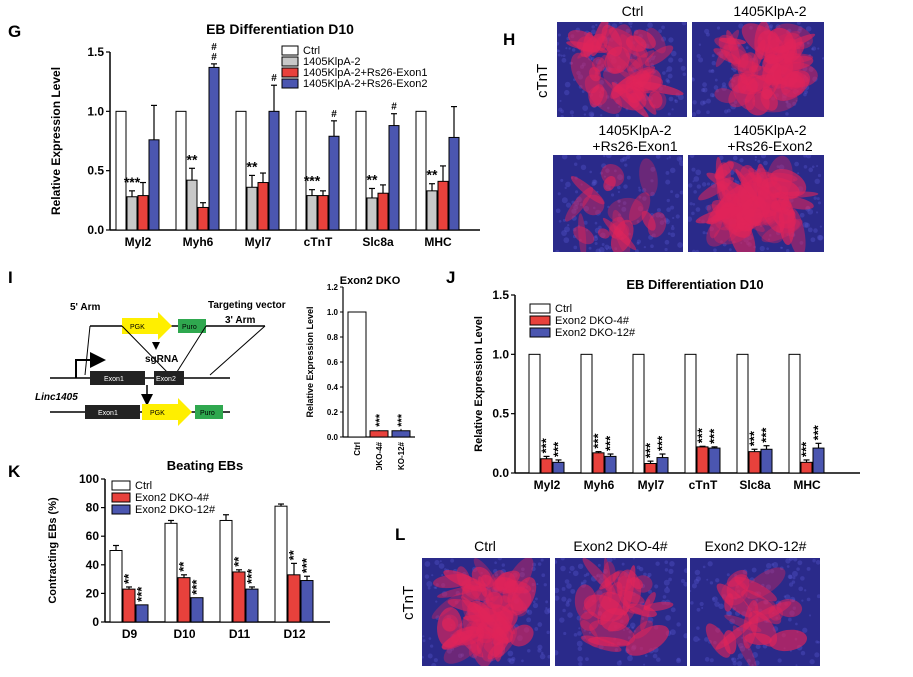 The width and height of the screenshot is (913, 677). Describe the element at coordinates (209, 412) in the screenshot. I see `puro-box-bottom` at that location.